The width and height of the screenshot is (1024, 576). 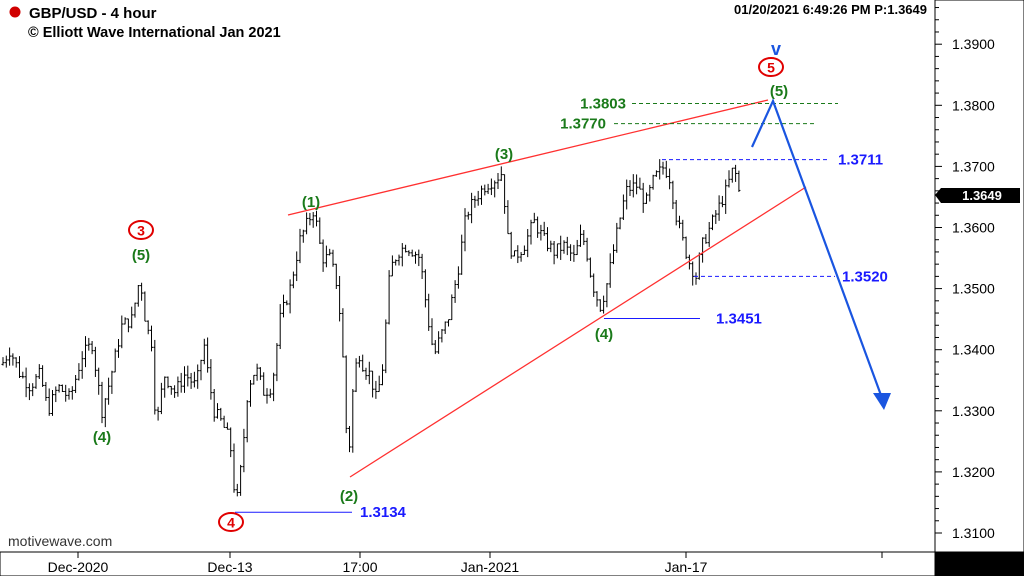 I want to click on status-dot-icon, so click(x=15, y=12).